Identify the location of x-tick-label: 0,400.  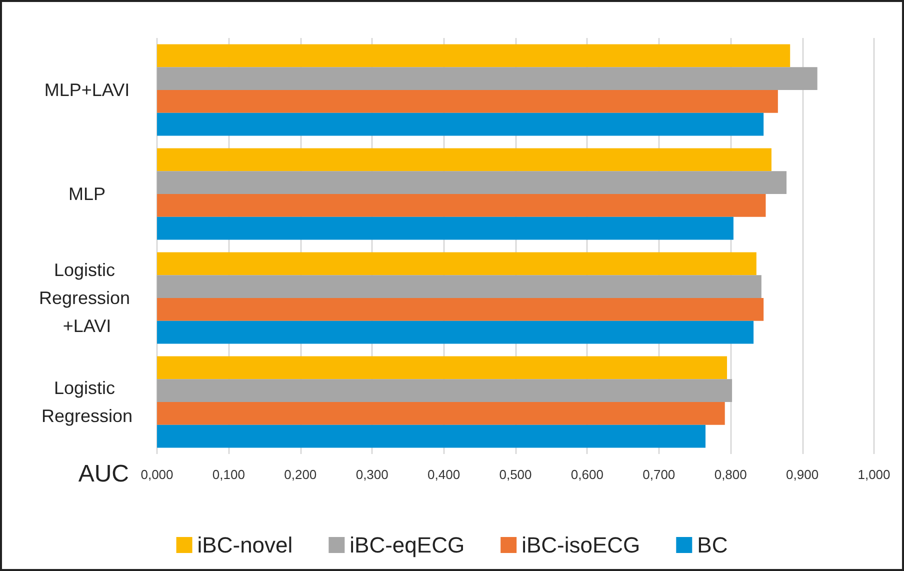
(444, 474).